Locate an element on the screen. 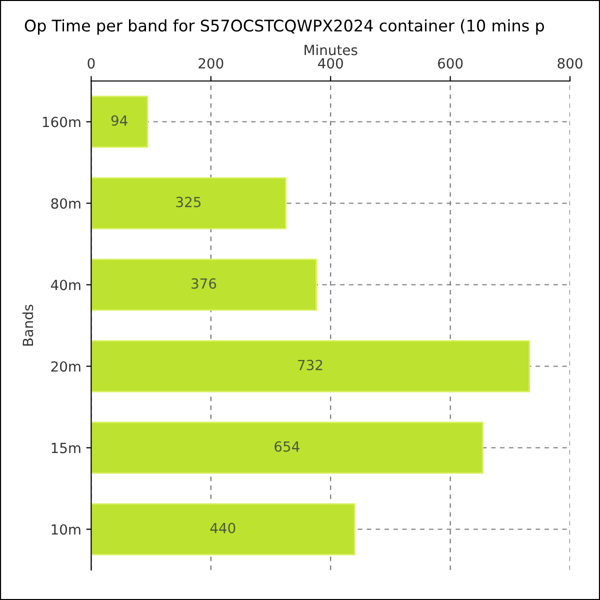 The image size is (600, 600). y-tick-label: 160m is located at coordinates (61, 122).